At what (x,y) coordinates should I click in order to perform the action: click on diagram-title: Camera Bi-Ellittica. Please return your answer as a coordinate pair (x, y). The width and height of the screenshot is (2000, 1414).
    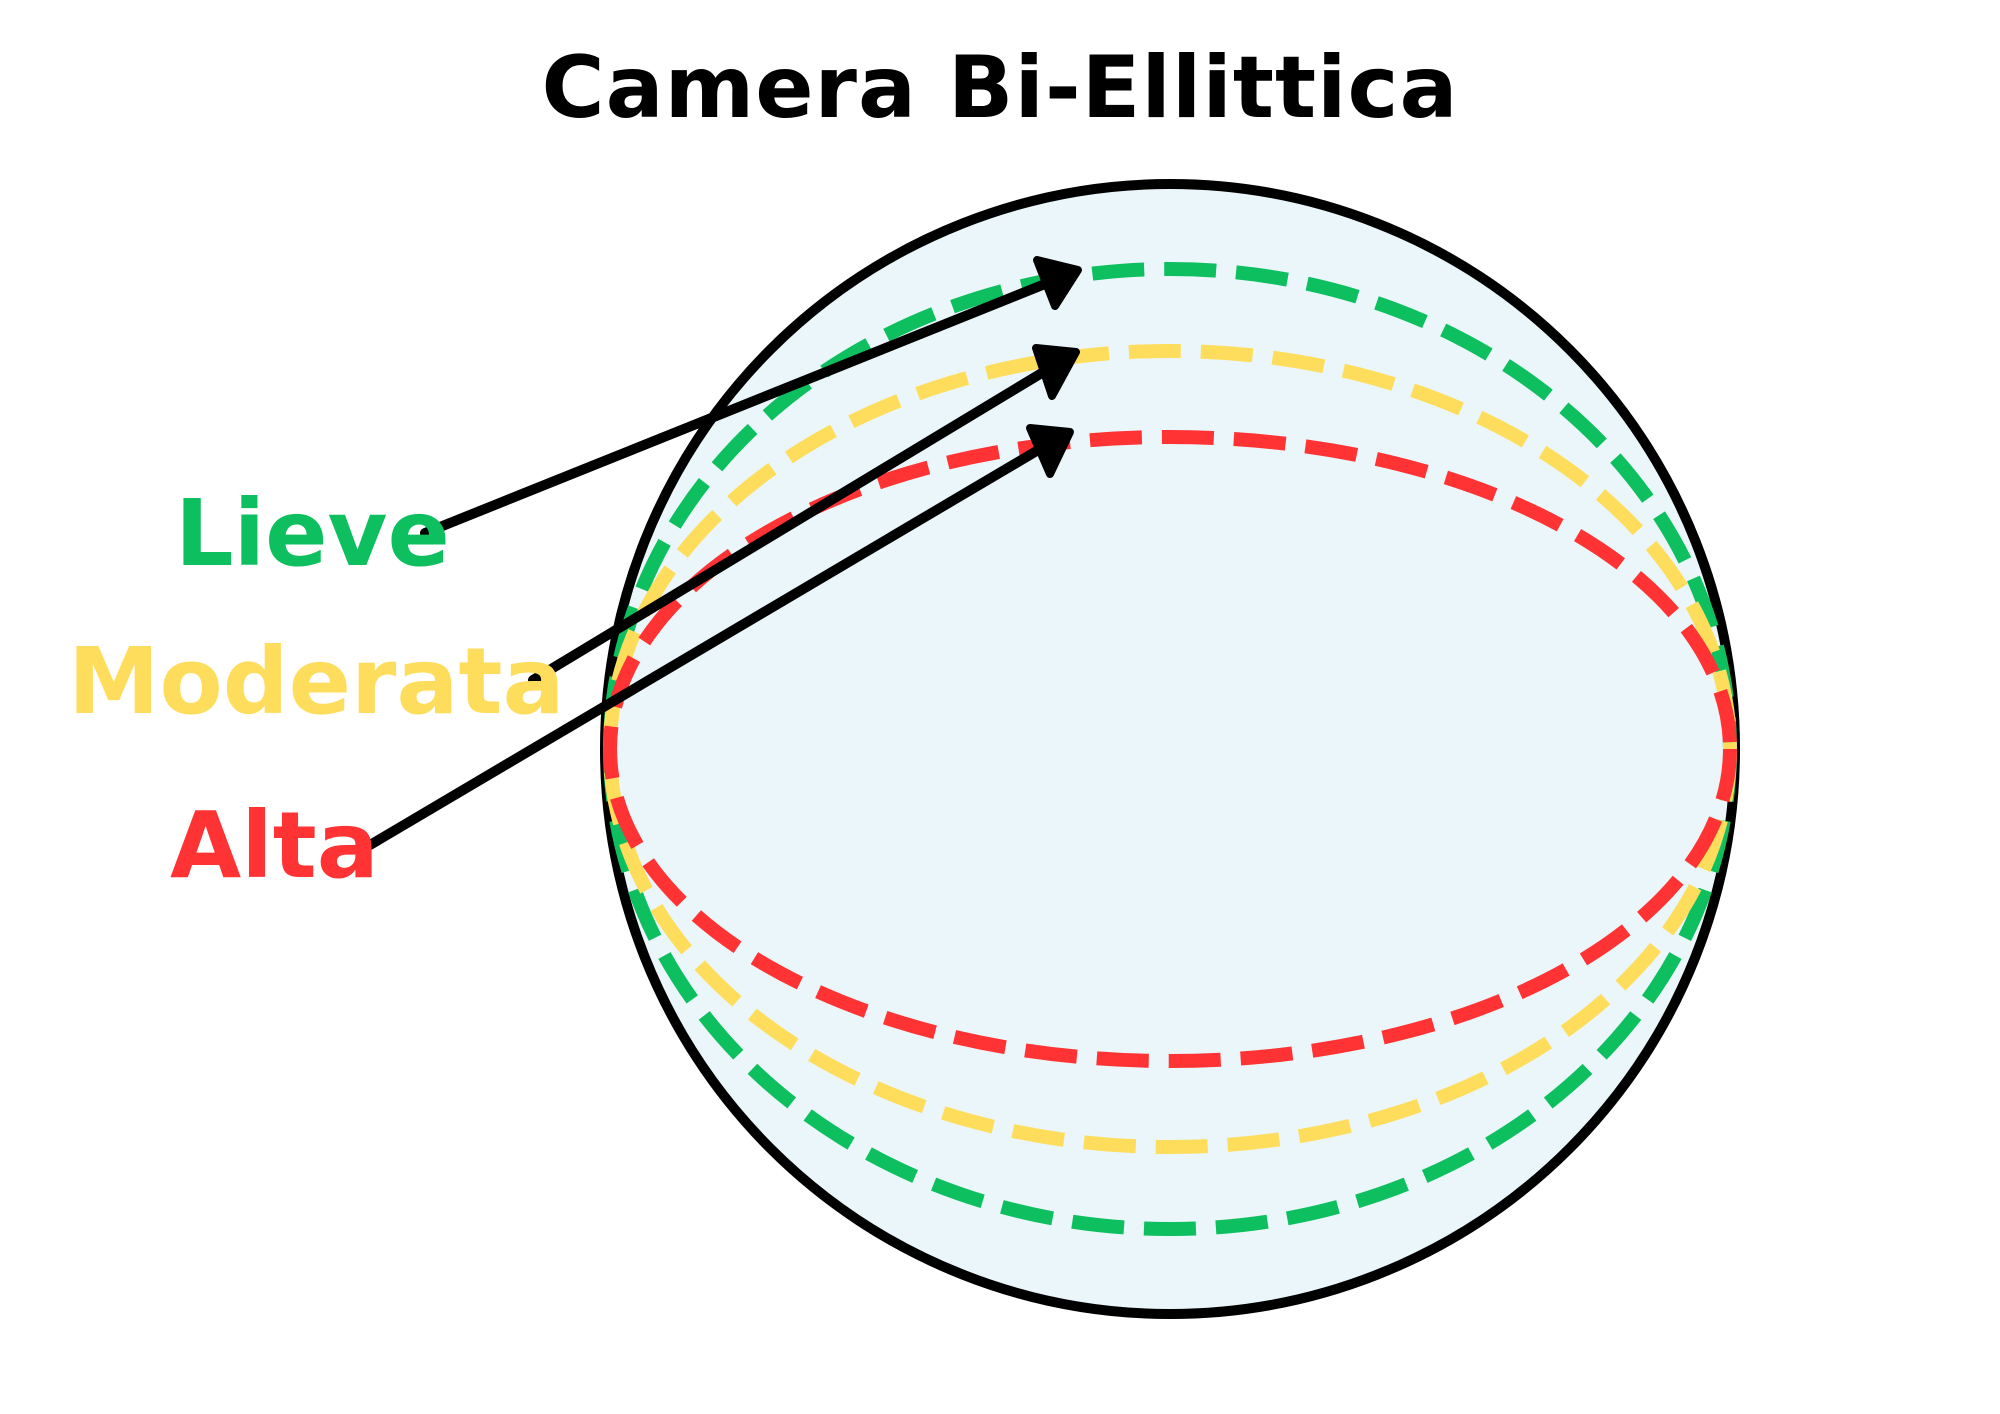
    Looking at the image, I should click on (1000, 88).